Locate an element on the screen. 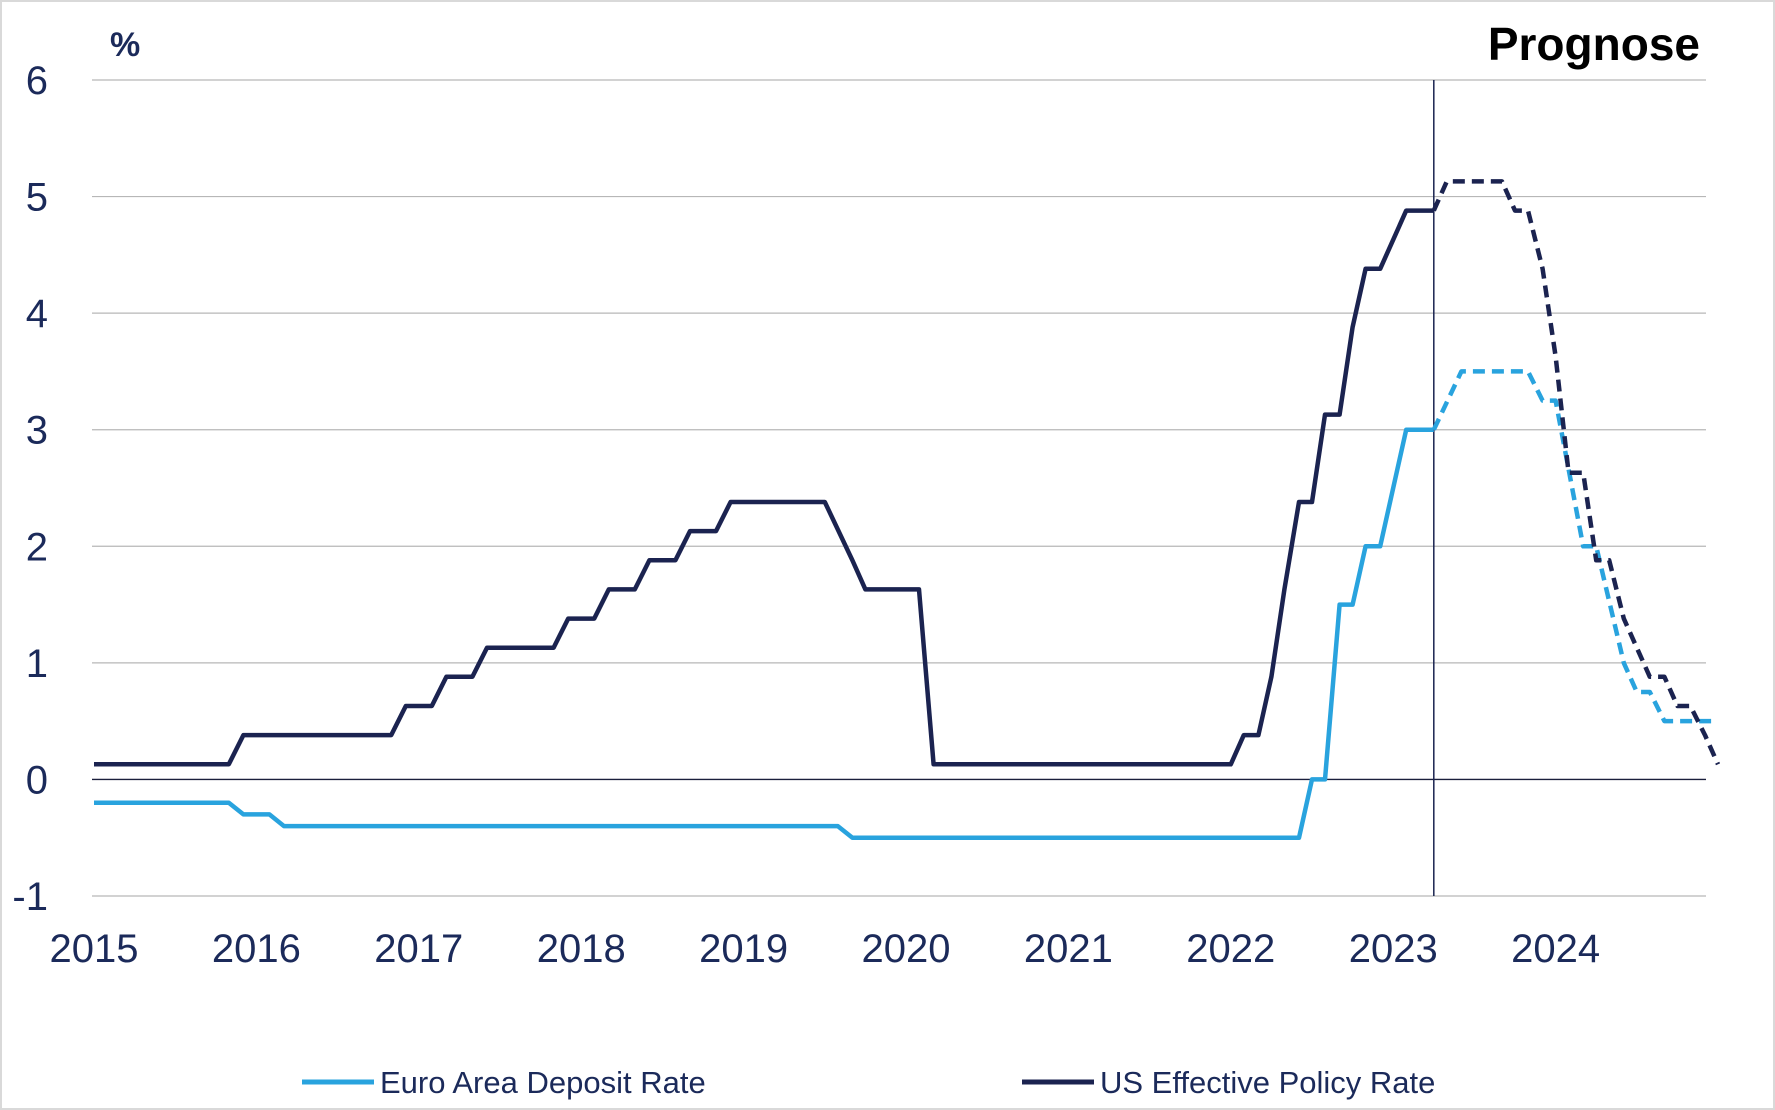  x-tick-label: 2015 is located at coordinates (94, 949).